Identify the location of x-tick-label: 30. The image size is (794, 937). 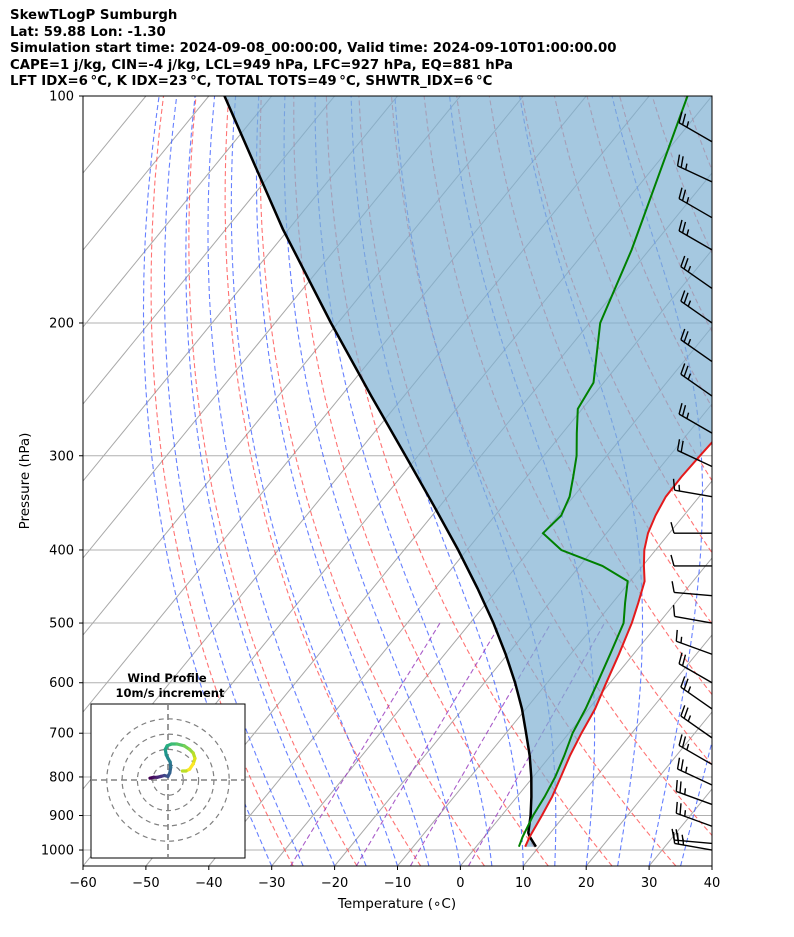
(649, 883).